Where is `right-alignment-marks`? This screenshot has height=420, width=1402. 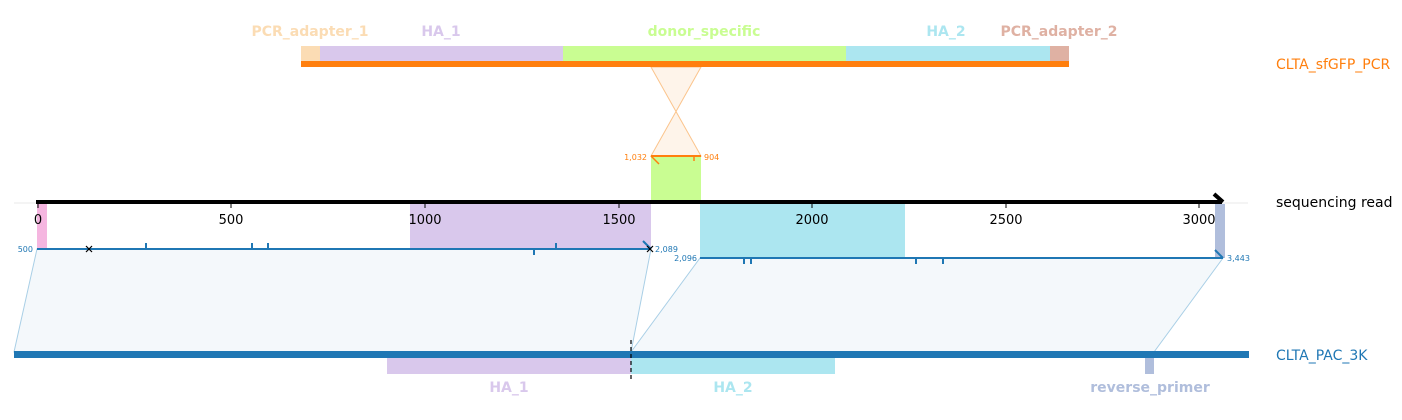
right-alignment-marks is located at coordinates (983, 256).